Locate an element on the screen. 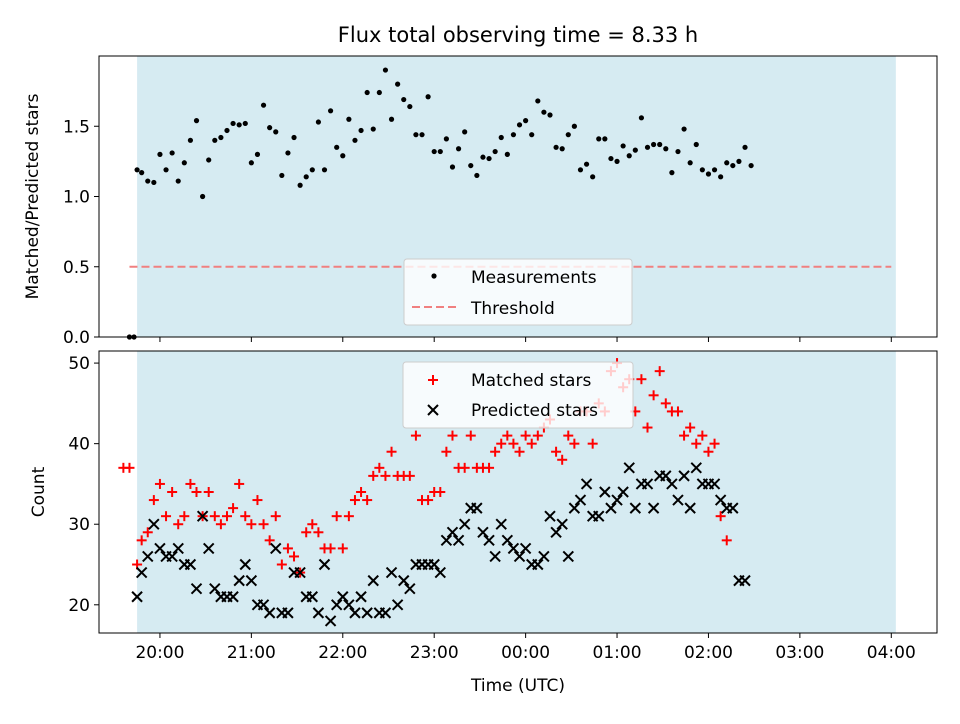  y-tick-label: 50 is located at coordinates (79, 364).